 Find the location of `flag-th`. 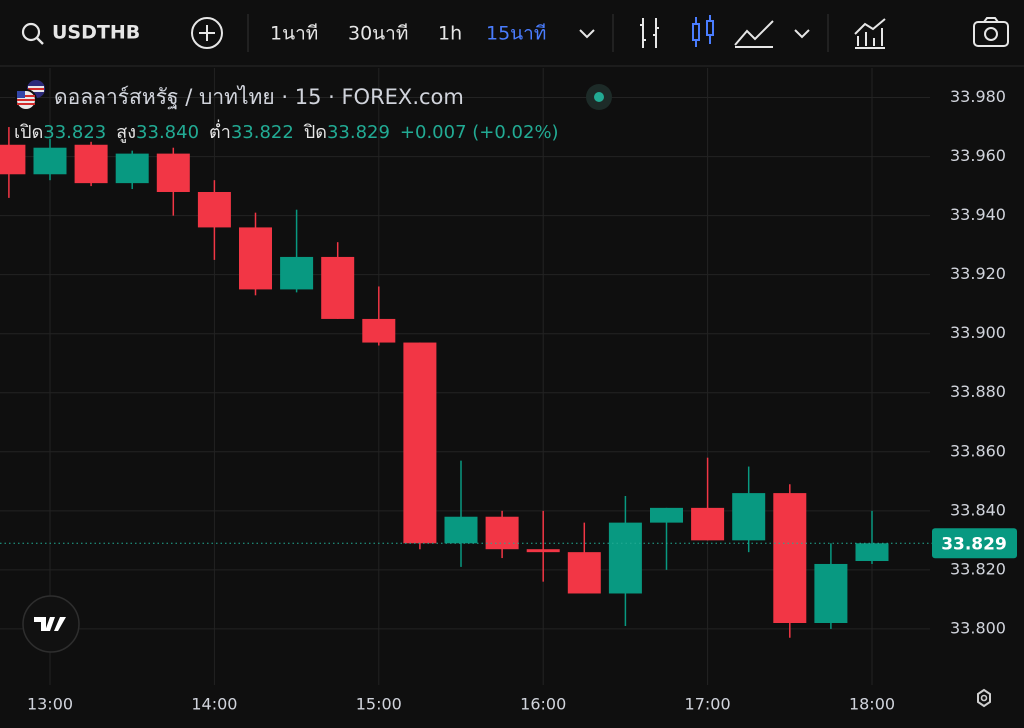

flag-th is located at coordinates (36, 89).